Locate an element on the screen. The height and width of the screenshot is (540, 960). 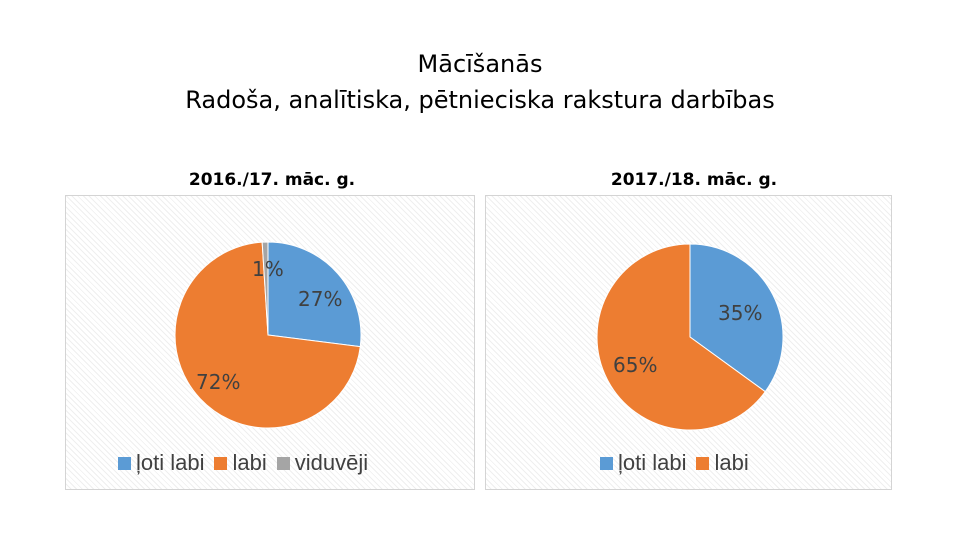
legend-label: viduvēji is located at coordinates (331, 462).